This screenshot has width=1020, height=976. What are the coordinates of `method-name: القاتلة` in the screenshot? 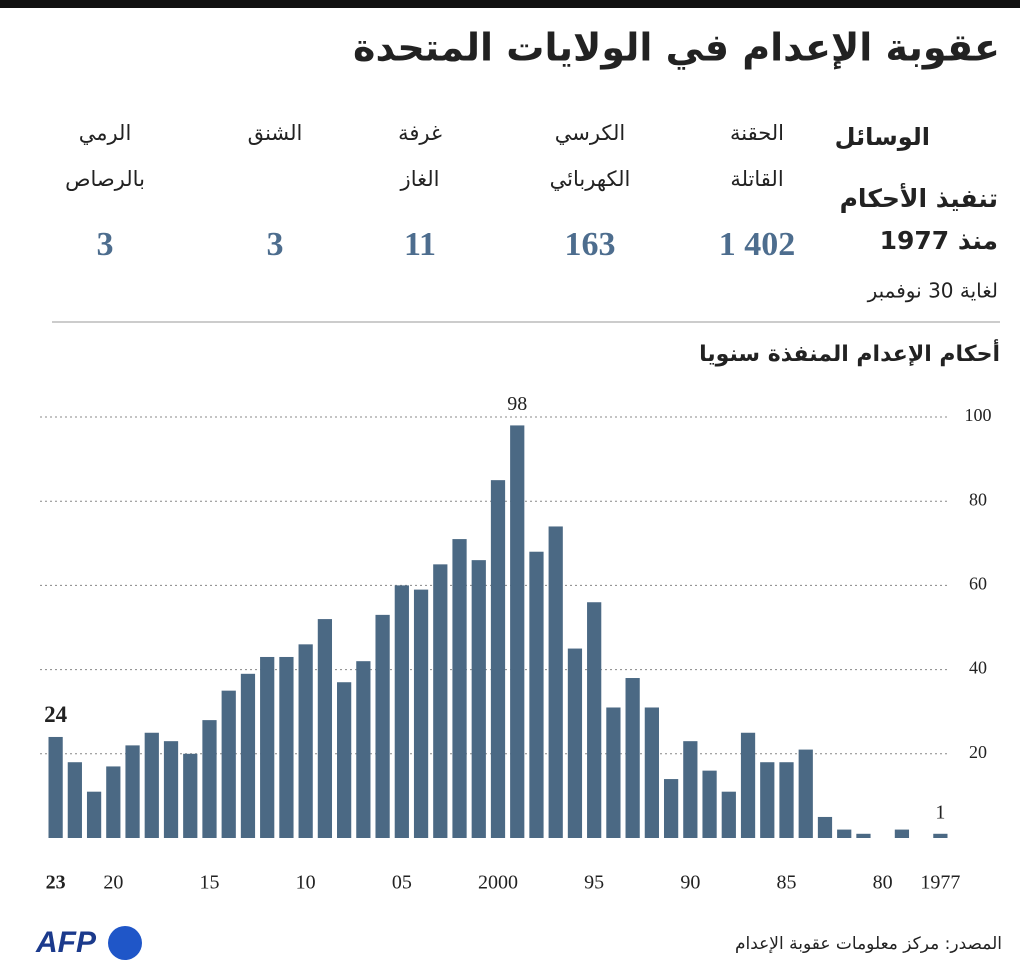 It's located at (756, 179).